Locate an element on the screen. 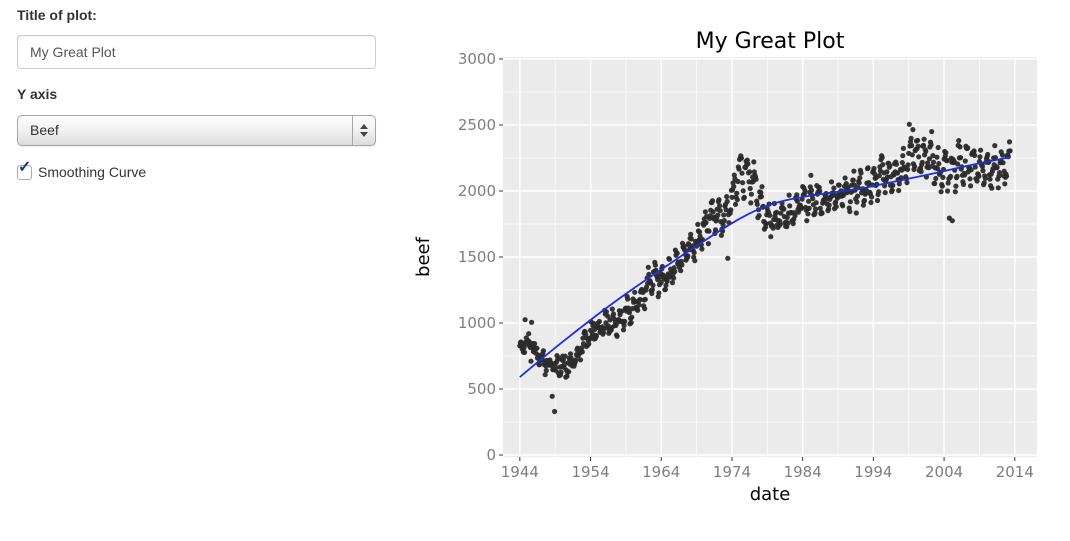  smoothing-checkbox: ✓ is located at coordinates (24, 170).